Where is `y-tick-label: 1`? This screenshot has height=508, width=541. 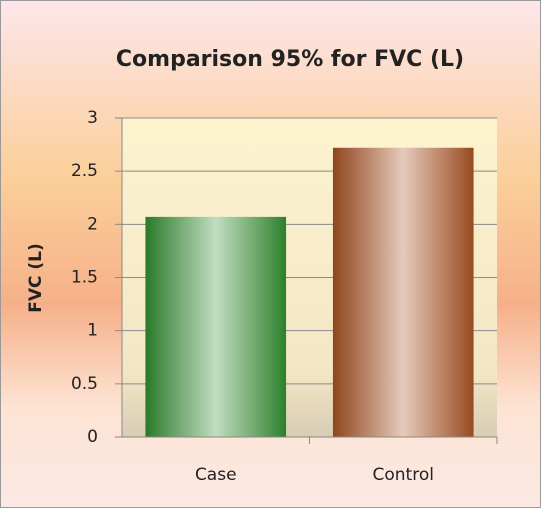
y-tick-label: 1 is located at coordinates (92, 331).